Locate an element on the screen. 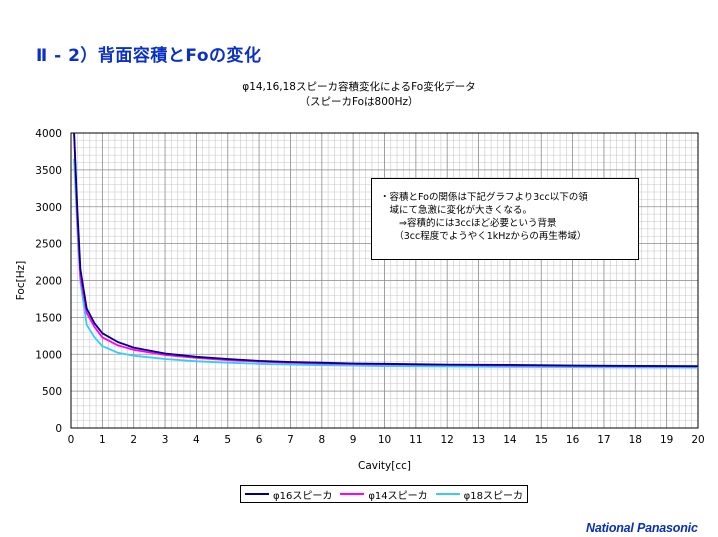 The width and height of the screenshot is (718, 537). legend-label: φ16スピーカ is located at coordinates (303, 496).